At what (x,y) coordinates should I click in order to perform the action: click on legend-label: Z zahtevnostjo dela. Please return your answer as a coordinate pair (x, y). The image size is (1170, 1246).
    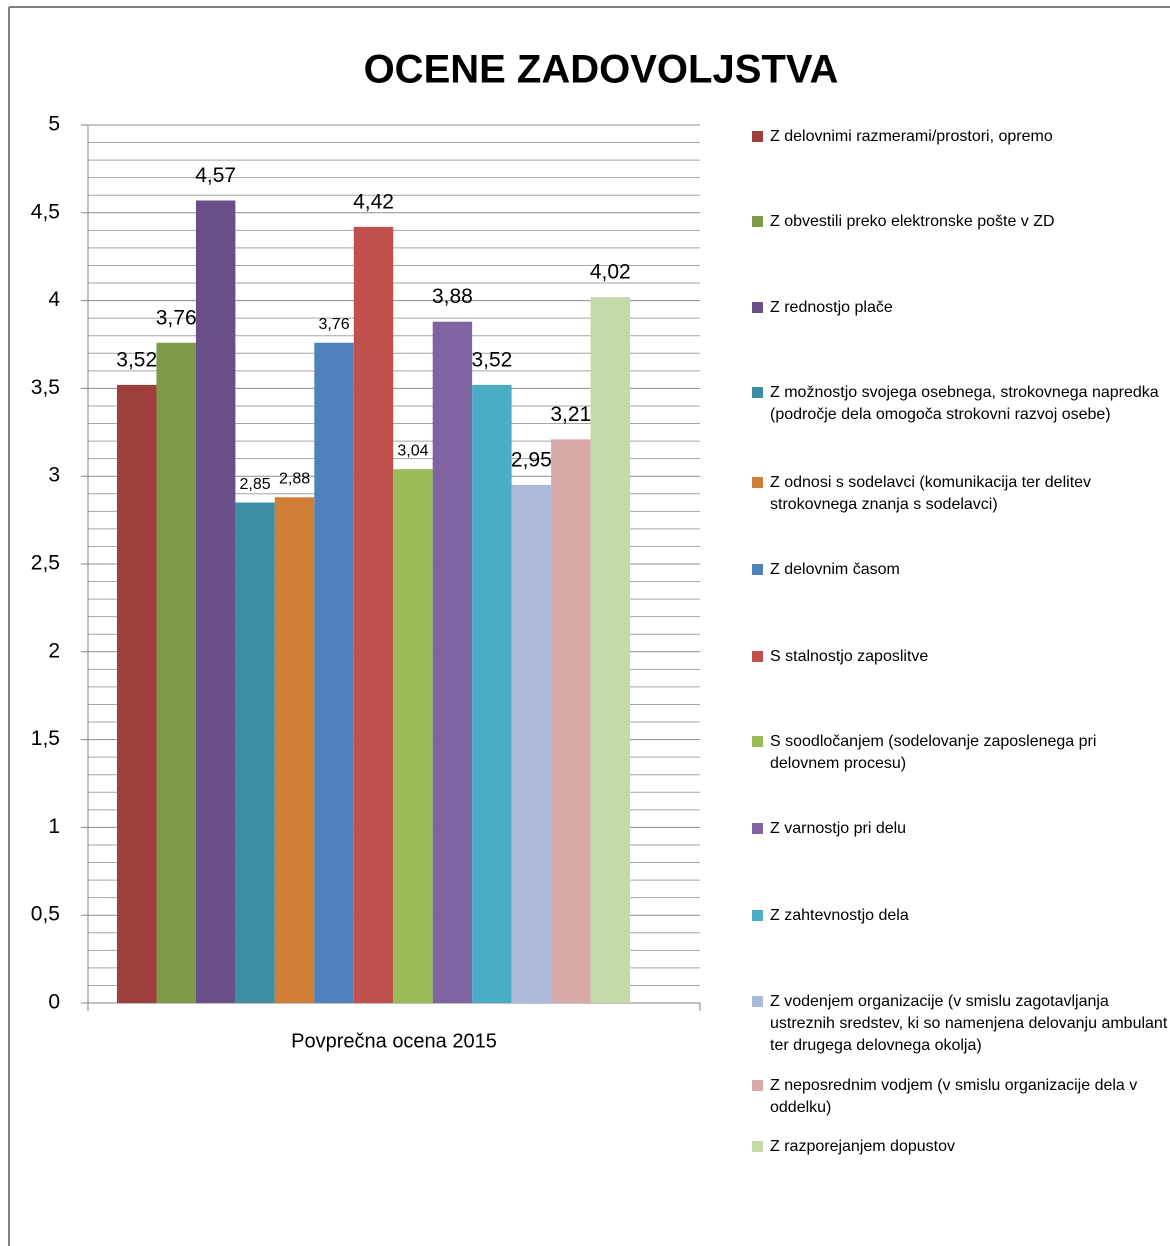
    Looking at the image, I should click on (839, 915).